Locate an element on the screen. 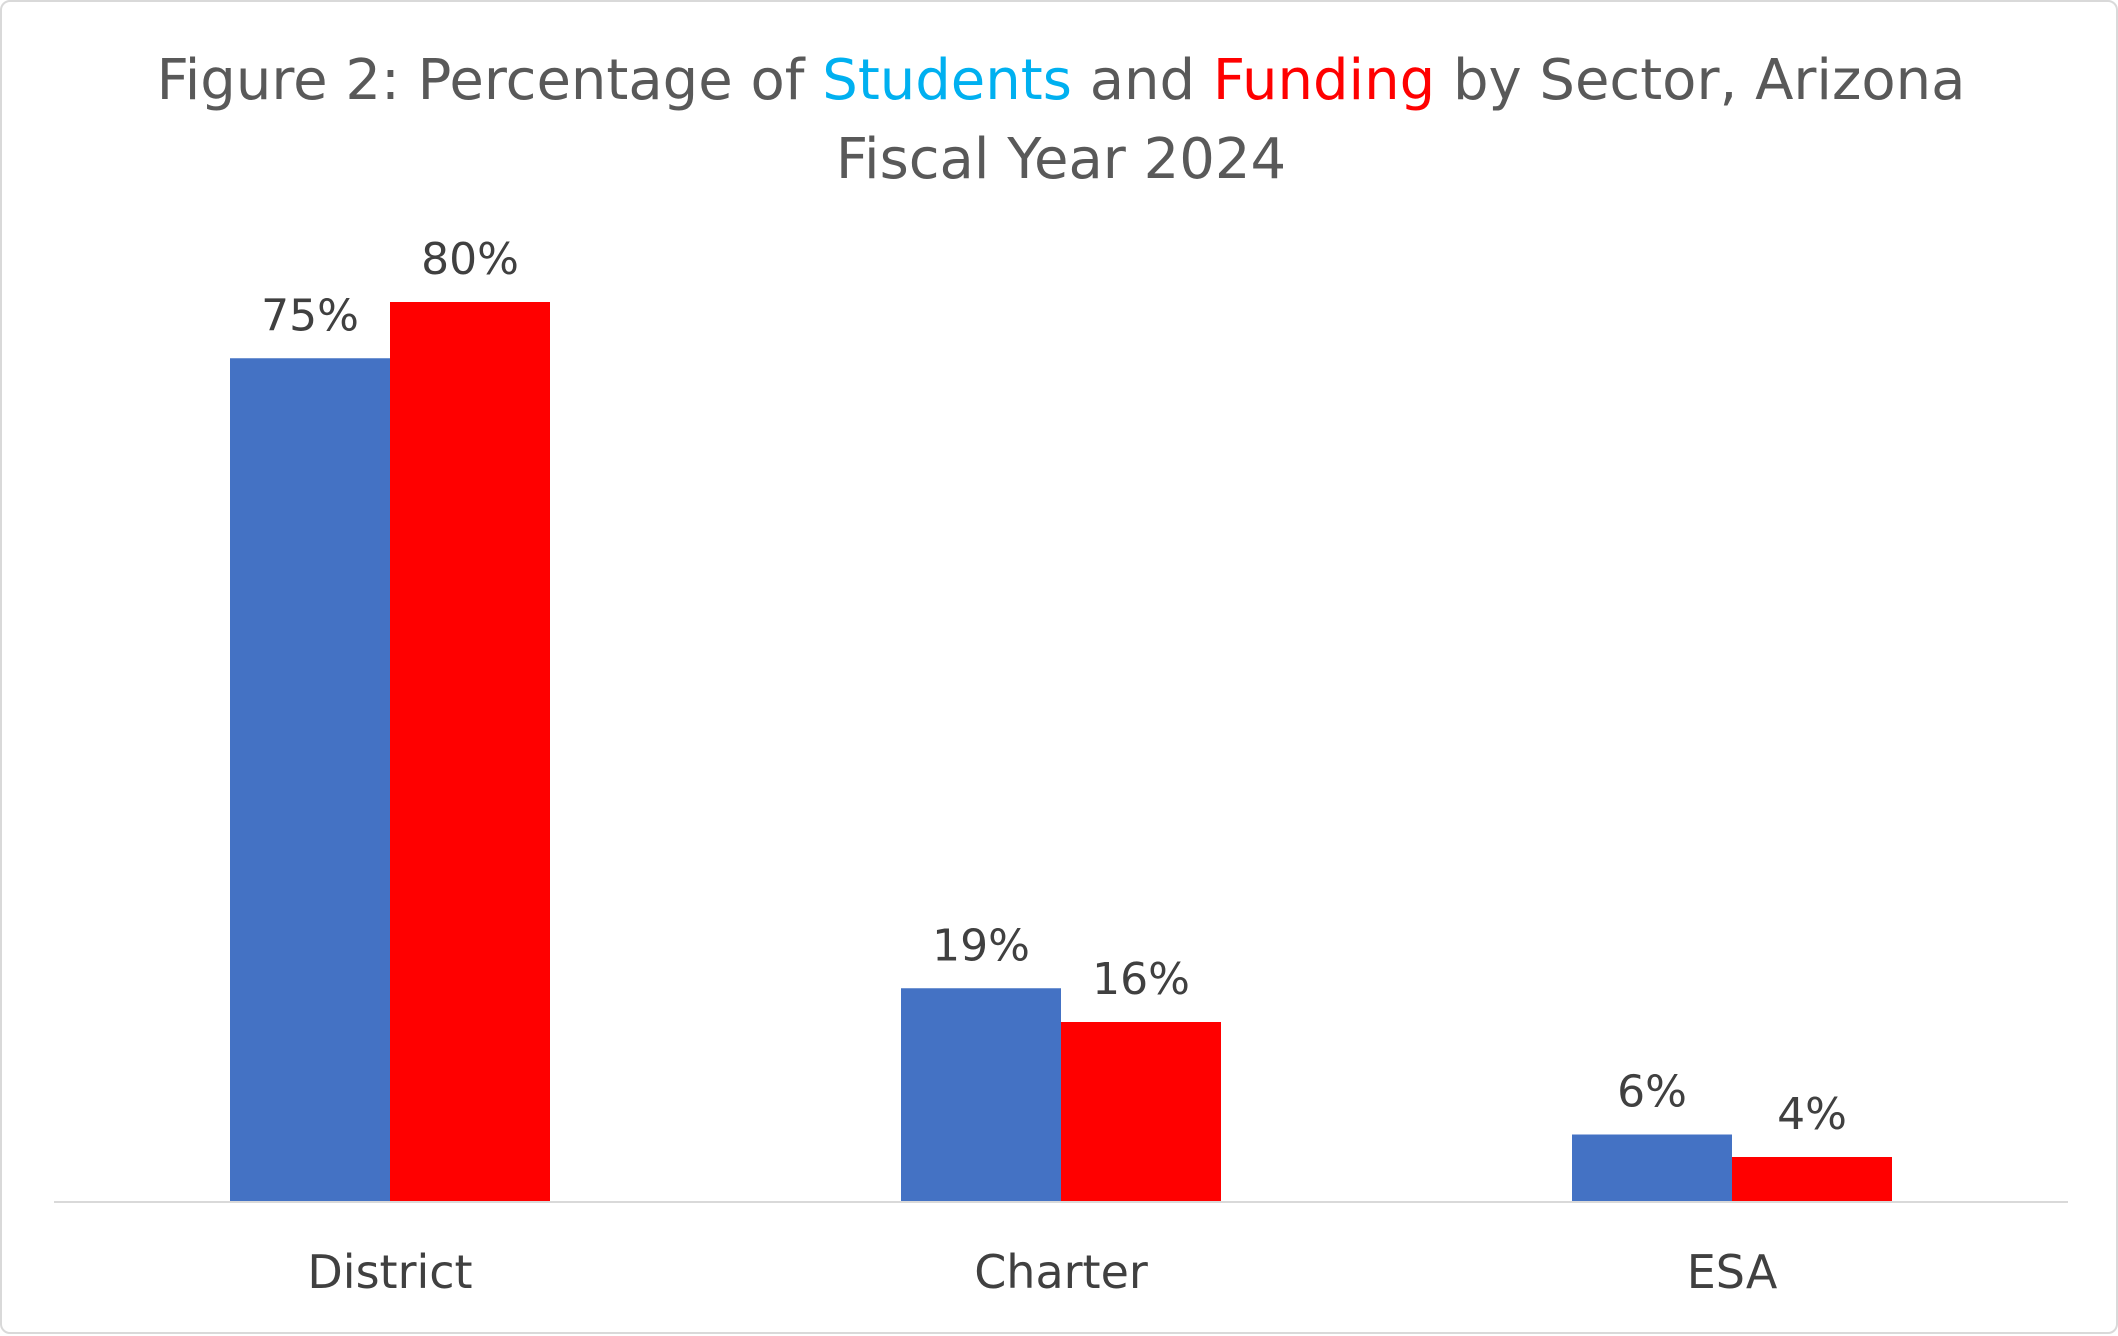 This screenshot has width=2118, height=1336. category-label-charter: Charter is located at coordinates (1061, 1272).